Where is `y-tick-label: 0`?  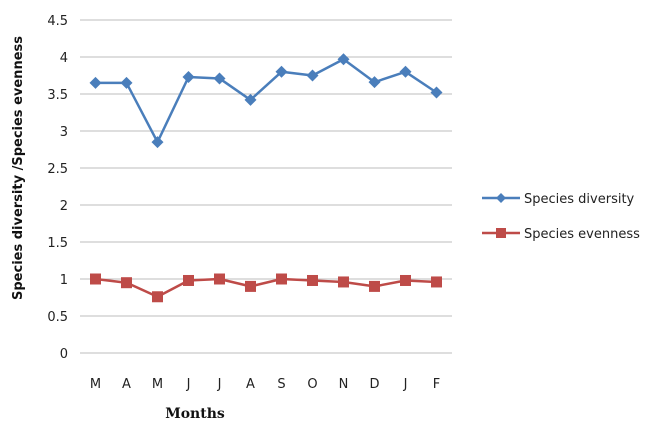 y-tick-label: 0 is located at coordinates (64, 354).